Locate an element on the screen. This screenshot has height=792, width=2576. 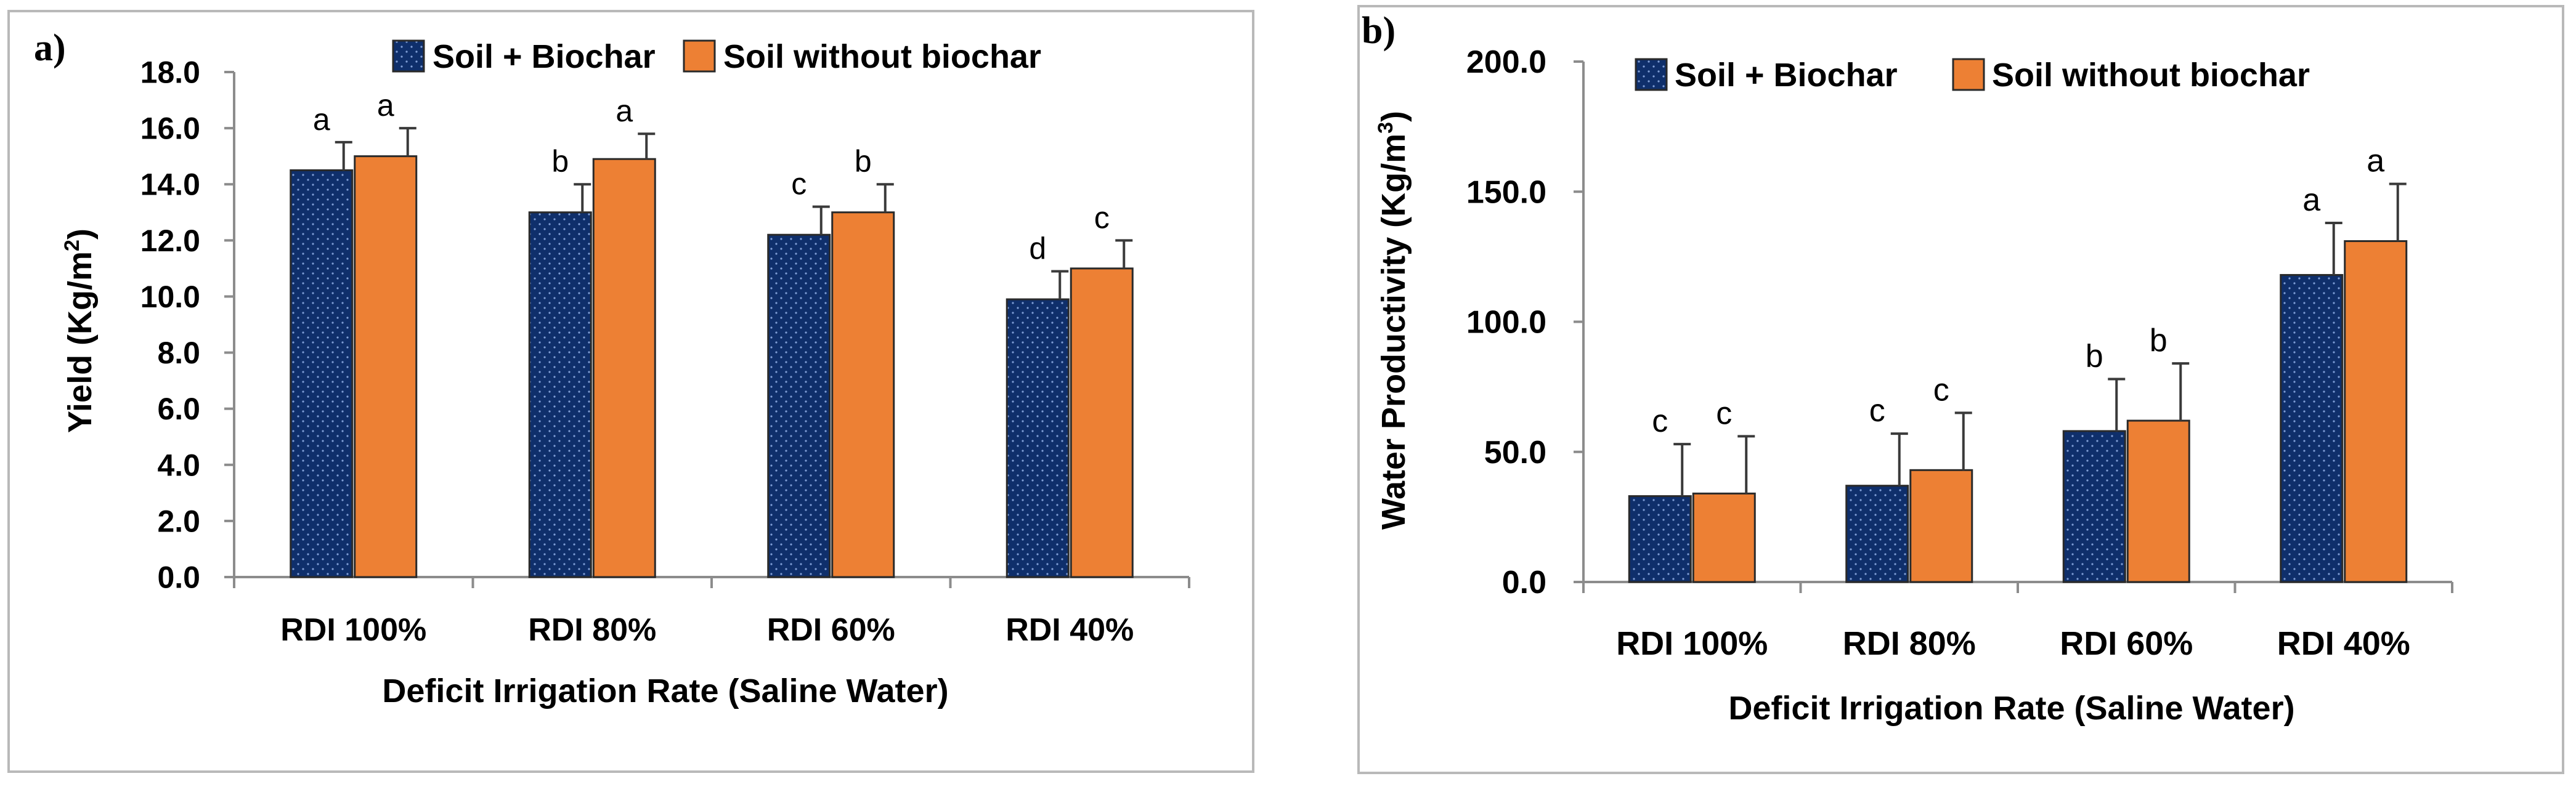
panel-a-y-tick-label: 2.0 is located at coordinates (178, 521).